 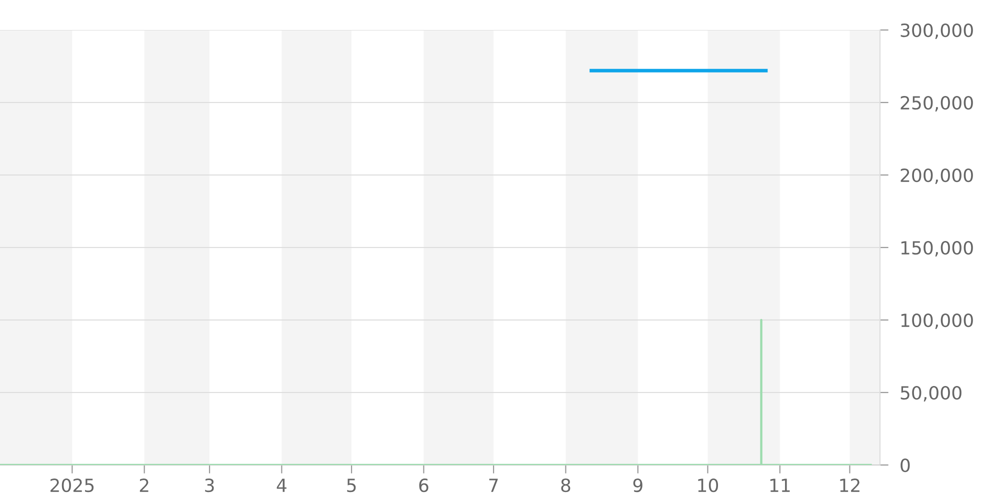 I want to click on x-tick-label: 4, so click(x=281, y=485).